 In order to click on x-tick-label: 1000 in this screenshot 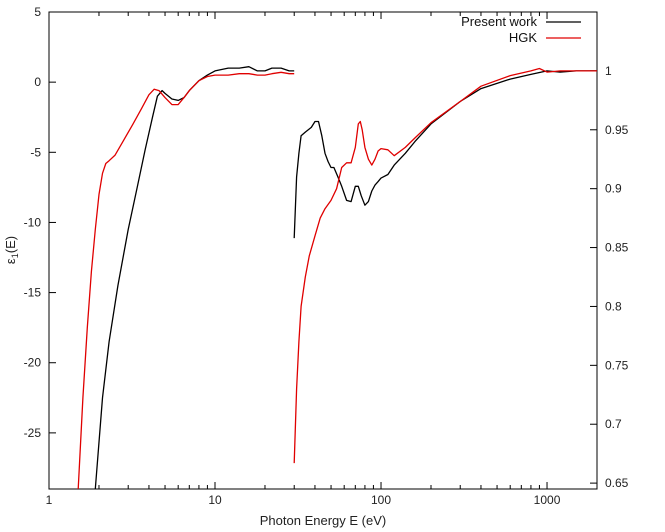, I will do `click(547, 500)`.